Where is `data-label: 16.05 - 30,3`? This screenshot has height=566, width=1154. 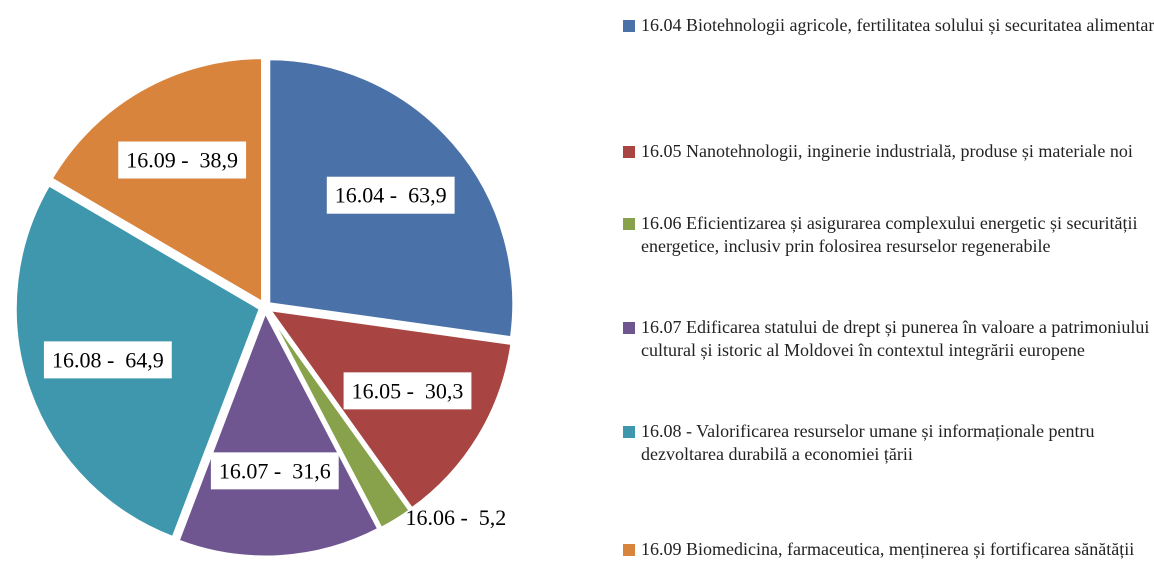 data-label: 16.05 - 30,3 is located at coordinates (407, 391).